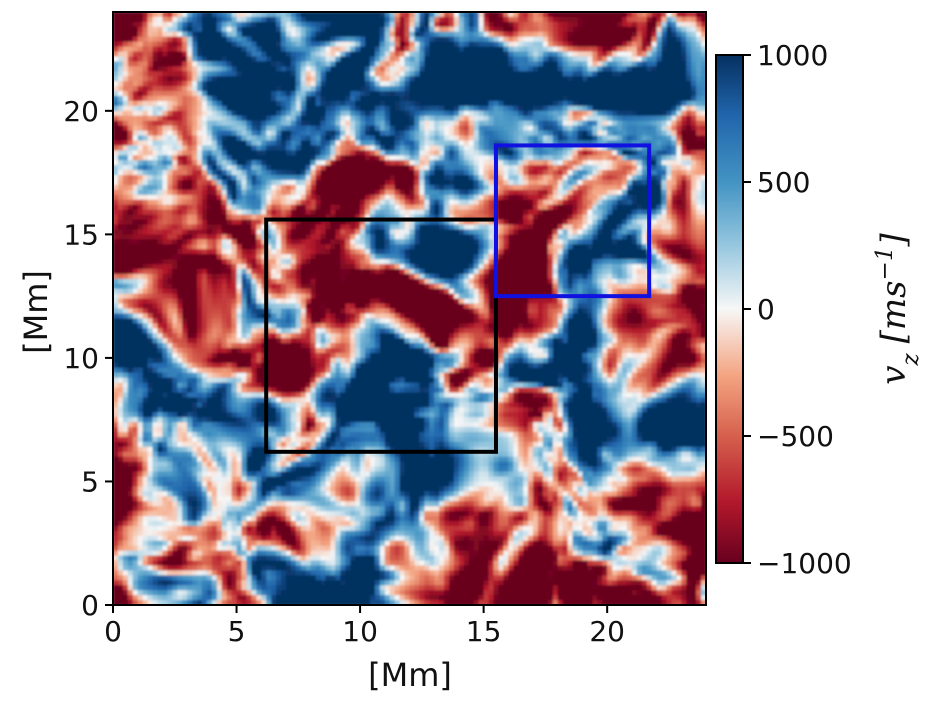 The width and height of the screenshot is (930, 705). What do you see at coordinates (410, 675) in the screenshot?
I see `x-axis-label: [Mm]` at bounding box center [410, 675].